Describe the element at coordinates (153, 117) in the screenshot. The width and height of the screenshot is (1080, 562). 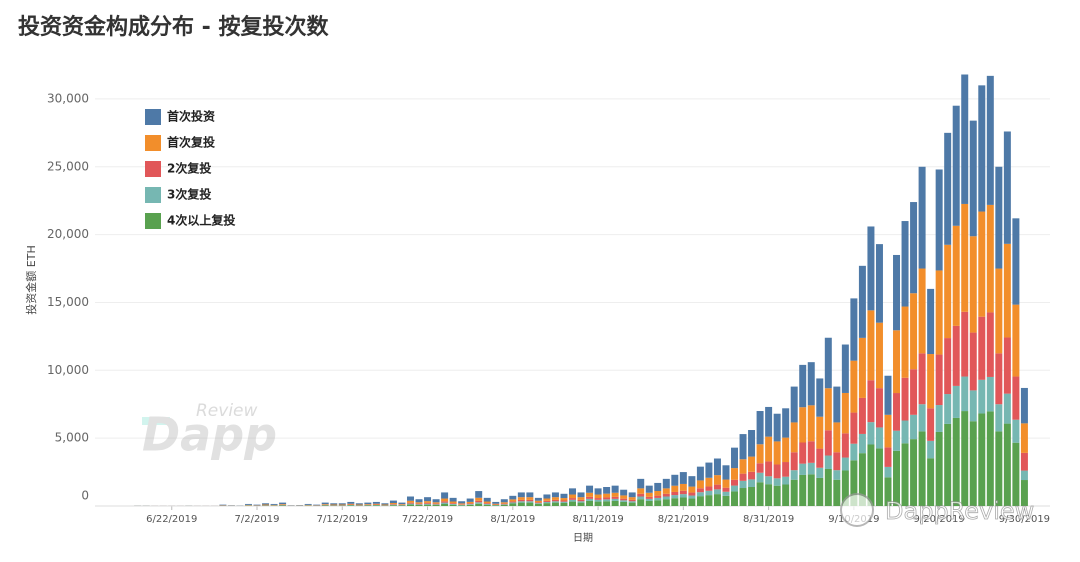
I see `legend-swatch` at that location.